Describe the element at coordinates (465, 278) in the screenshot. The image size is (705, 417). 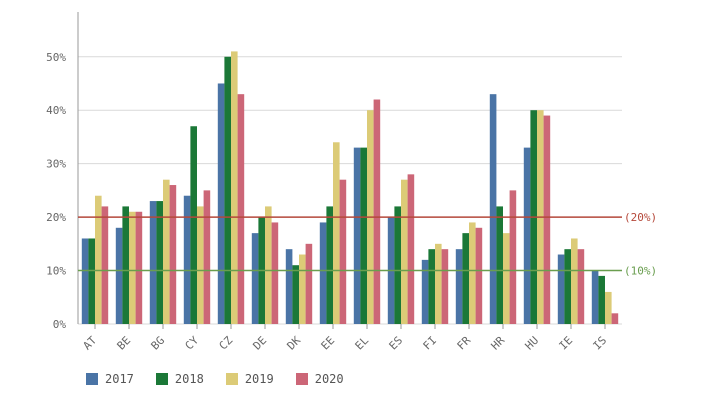
I see `bar-2018-FR` at that location.